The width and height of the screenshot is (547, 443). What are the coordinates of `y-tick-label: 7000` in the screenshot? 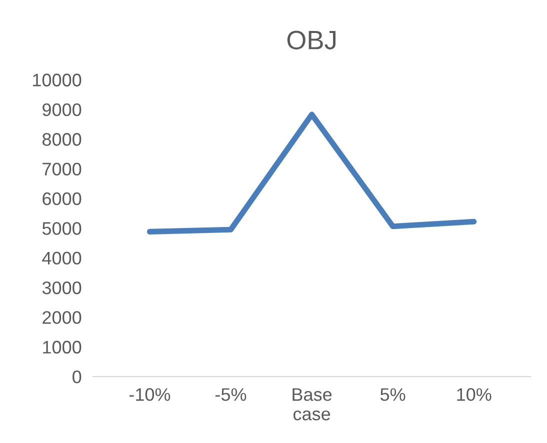 It's located at (62, 169).